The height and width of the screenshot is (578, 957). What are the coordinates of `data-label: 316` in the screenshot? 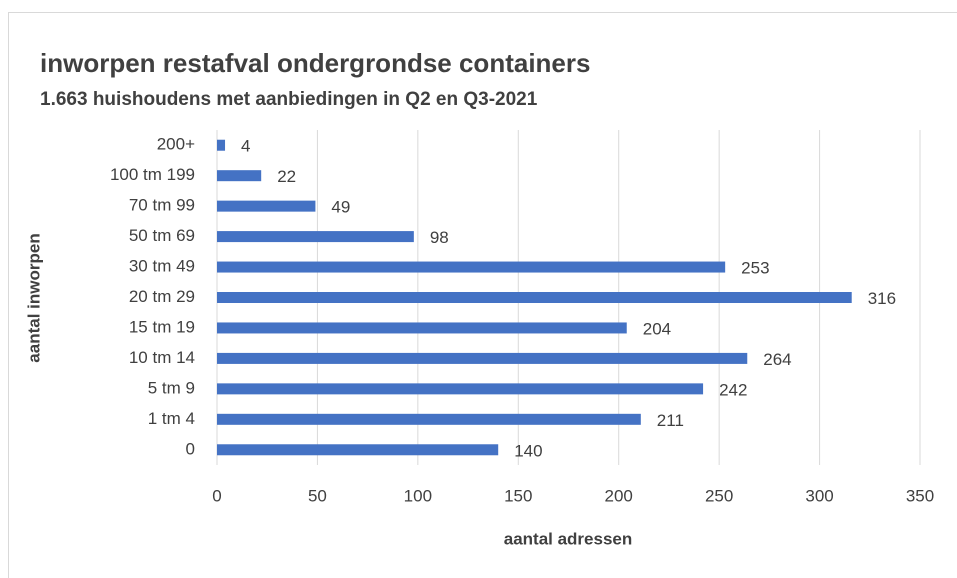 It's located at (882, 298).